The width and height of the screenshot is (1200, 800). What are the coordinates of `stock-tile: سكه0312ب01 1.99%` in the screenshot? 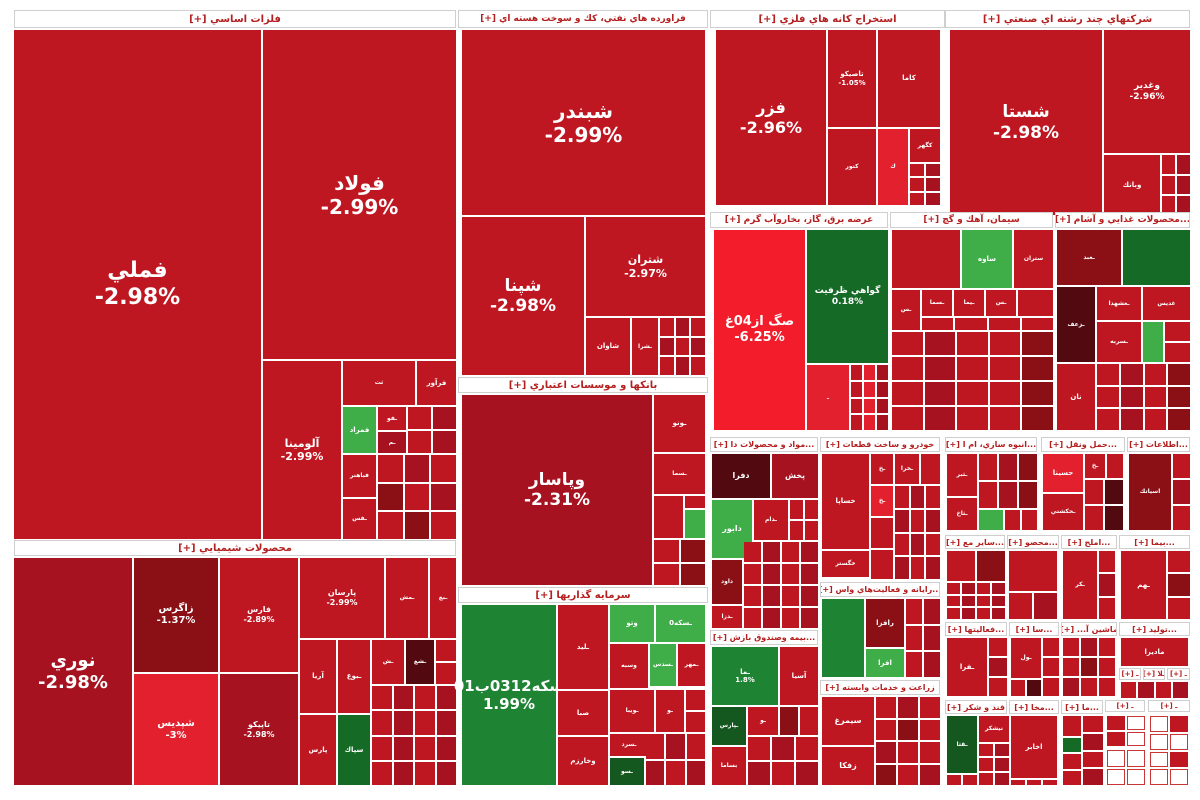 It's located at (509, 695).